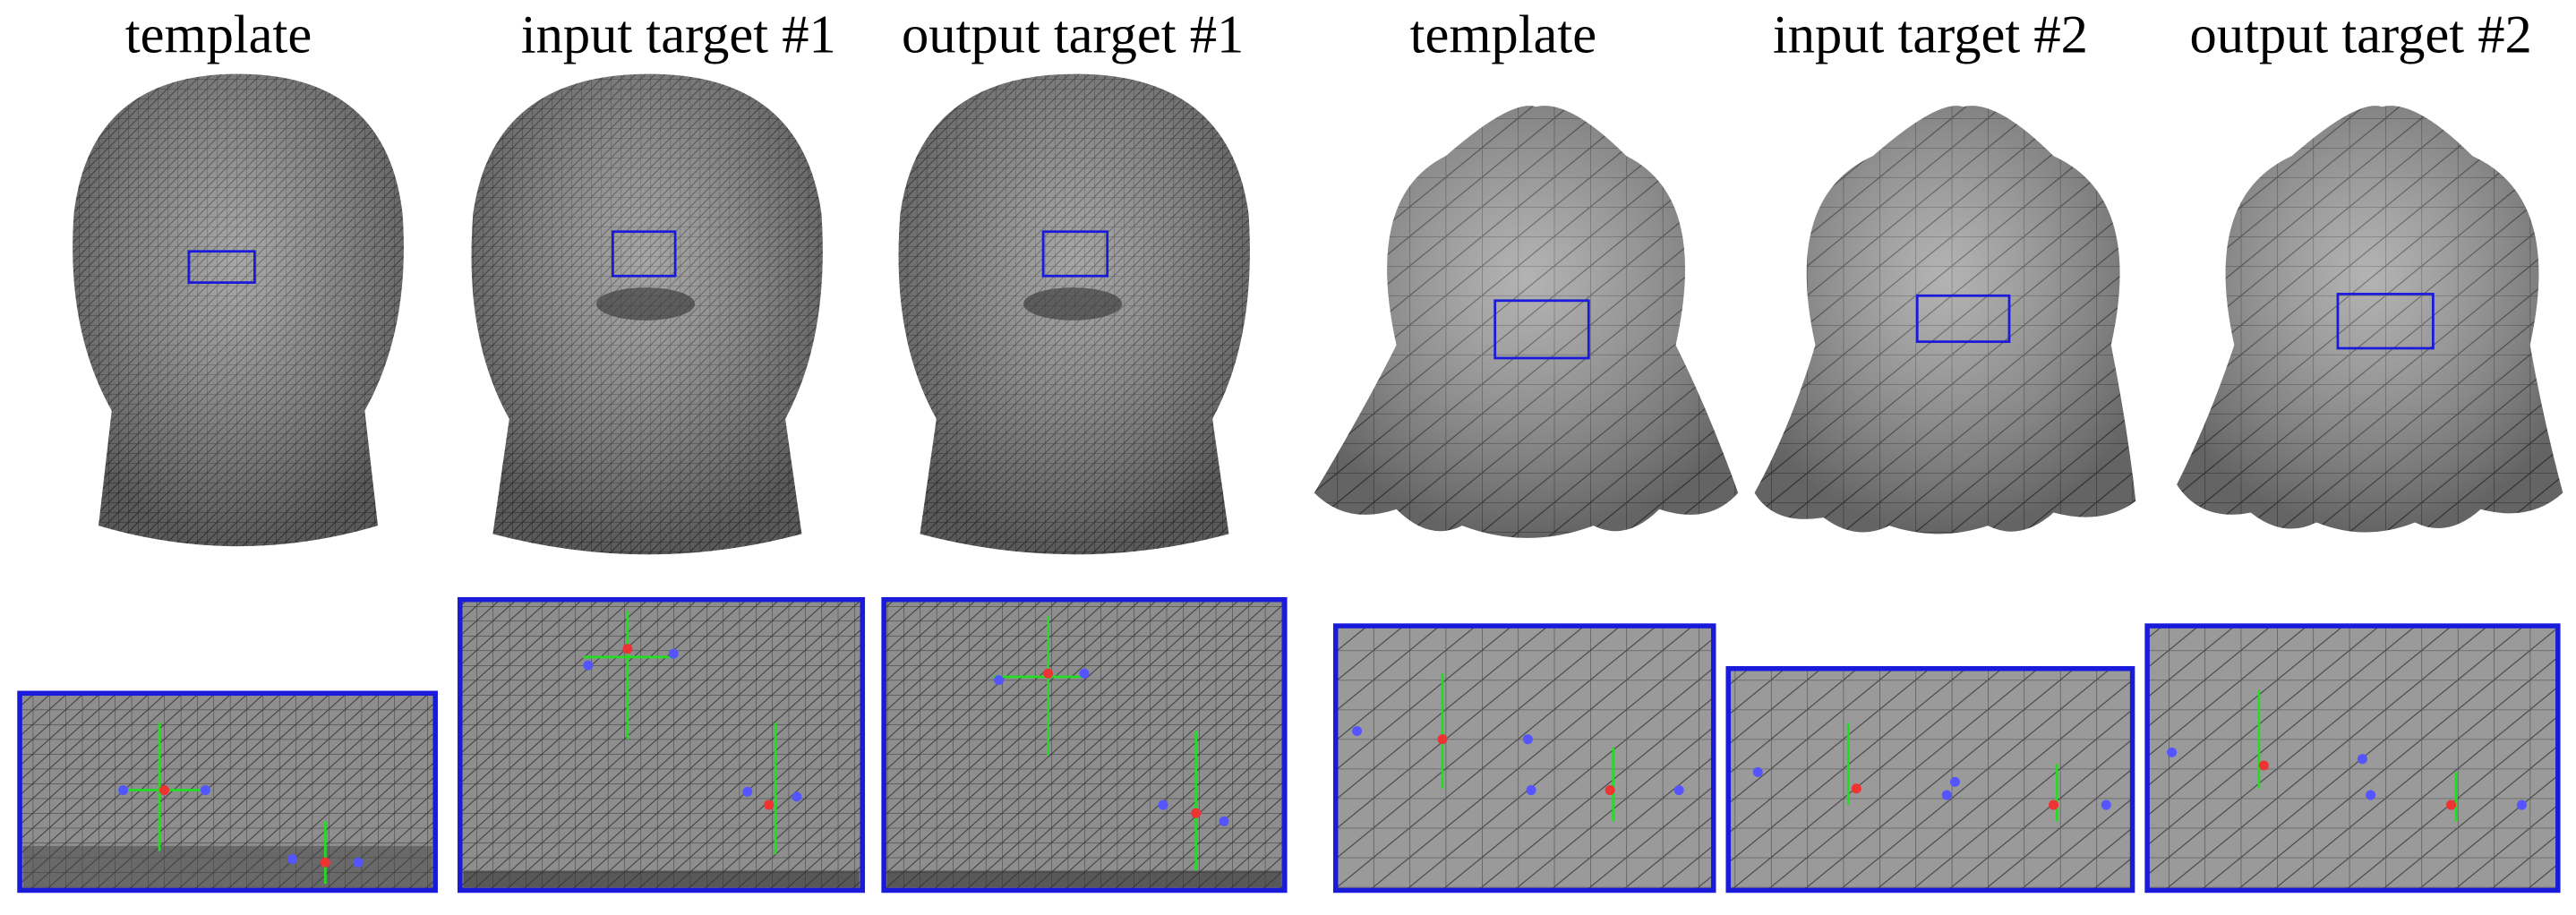 The height and width of the screenshot is (915, 2576). Describe the element at coordinates (2361, 35) in the screenshot. I see `panel-title: output target #2` at that location.